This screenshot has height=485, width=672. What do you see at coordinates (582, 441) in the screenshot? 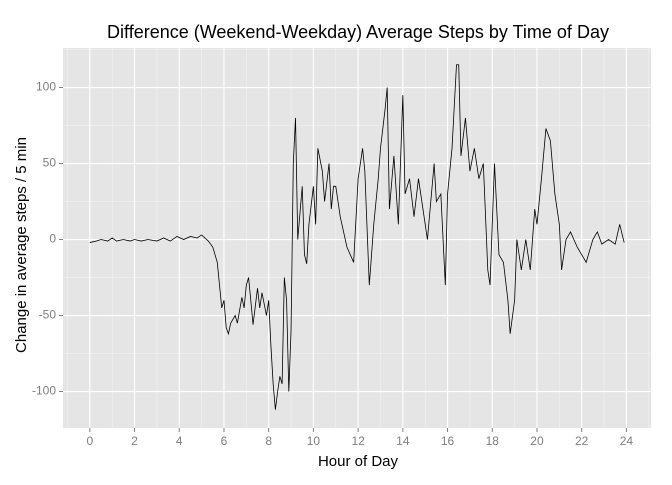
I see `x-tick-label: 22` at bounding box center [582, 441].